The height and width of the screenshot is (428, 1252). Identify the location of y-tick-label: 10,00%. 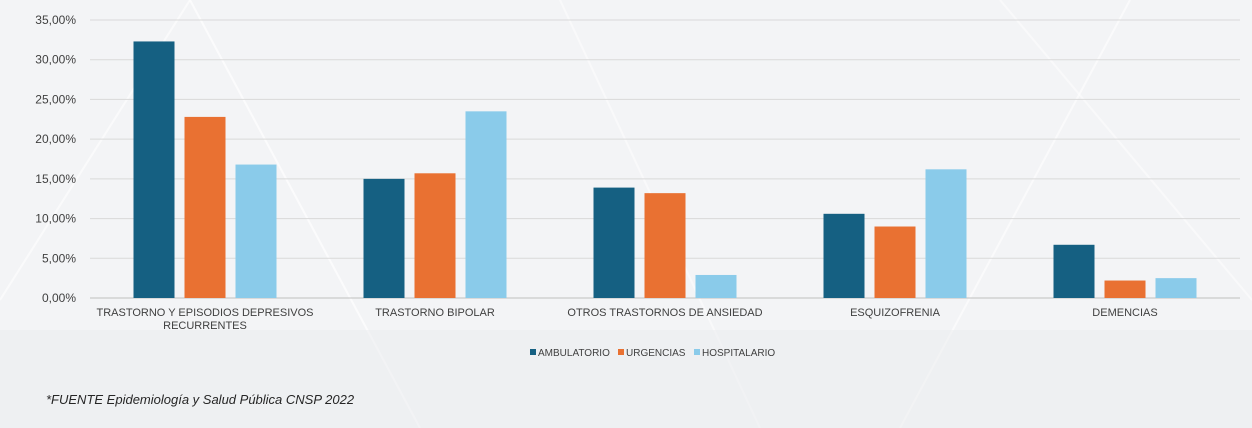
(55, 219).